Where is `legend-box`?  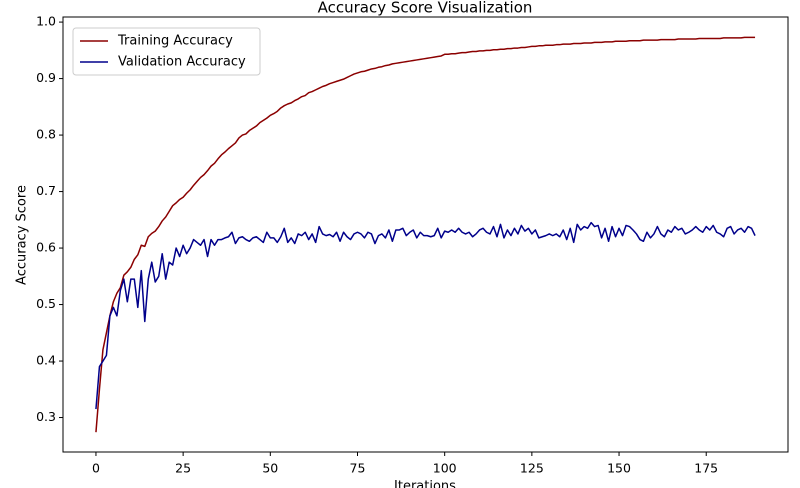
legend-box is located at coordinates (166, 51).